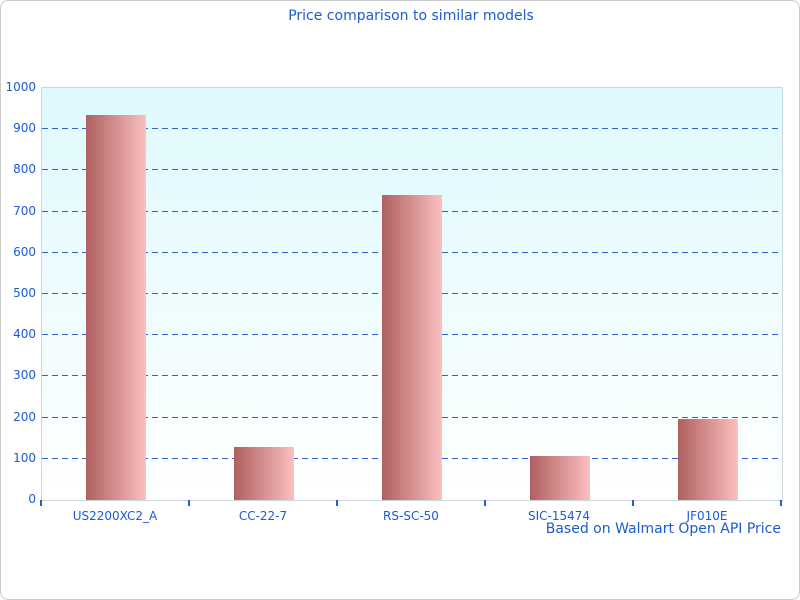 This screenshot has height=600, width=800. I want to click on y-axis-label-600: 600, so click(24, 252).